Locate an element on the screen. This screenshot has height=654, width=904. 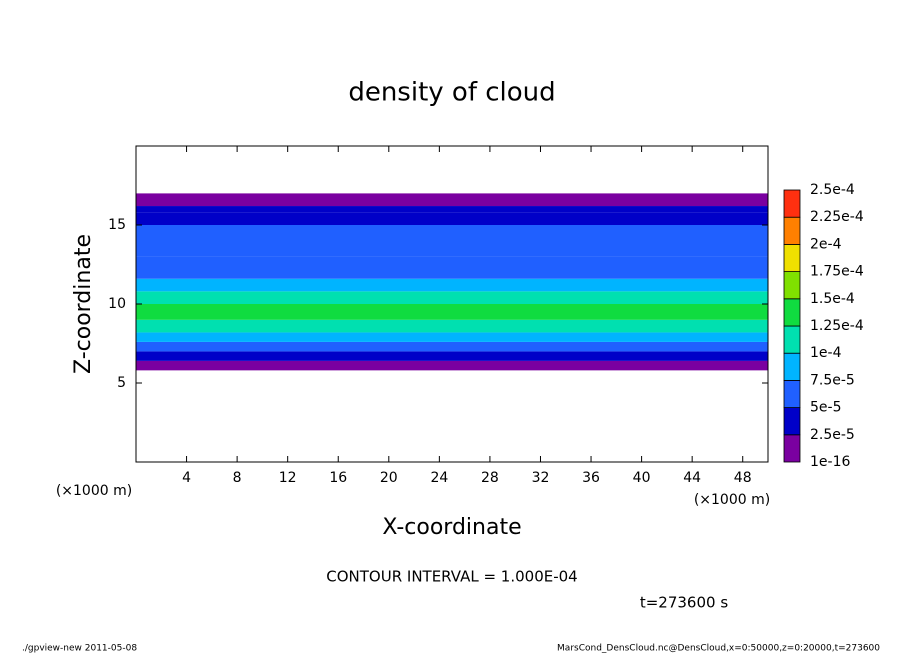
time-label: t=273600 s is located at coordinates (684, 603).